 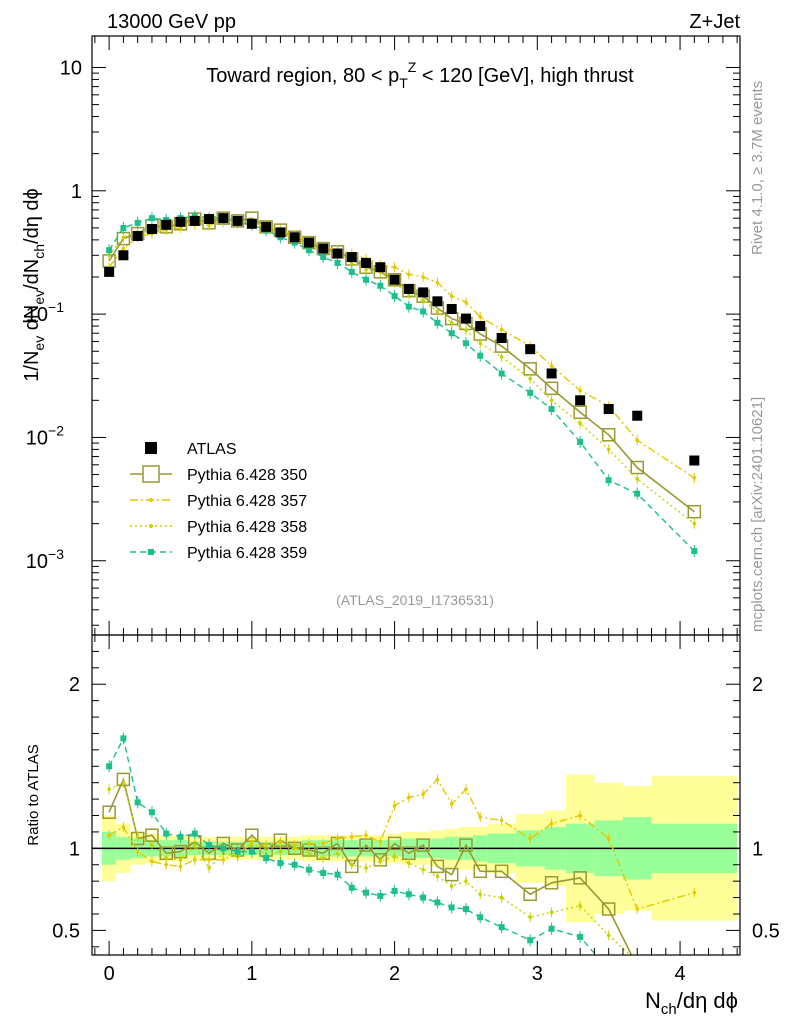 I want to click on series-line, so click(x=401, y=844).